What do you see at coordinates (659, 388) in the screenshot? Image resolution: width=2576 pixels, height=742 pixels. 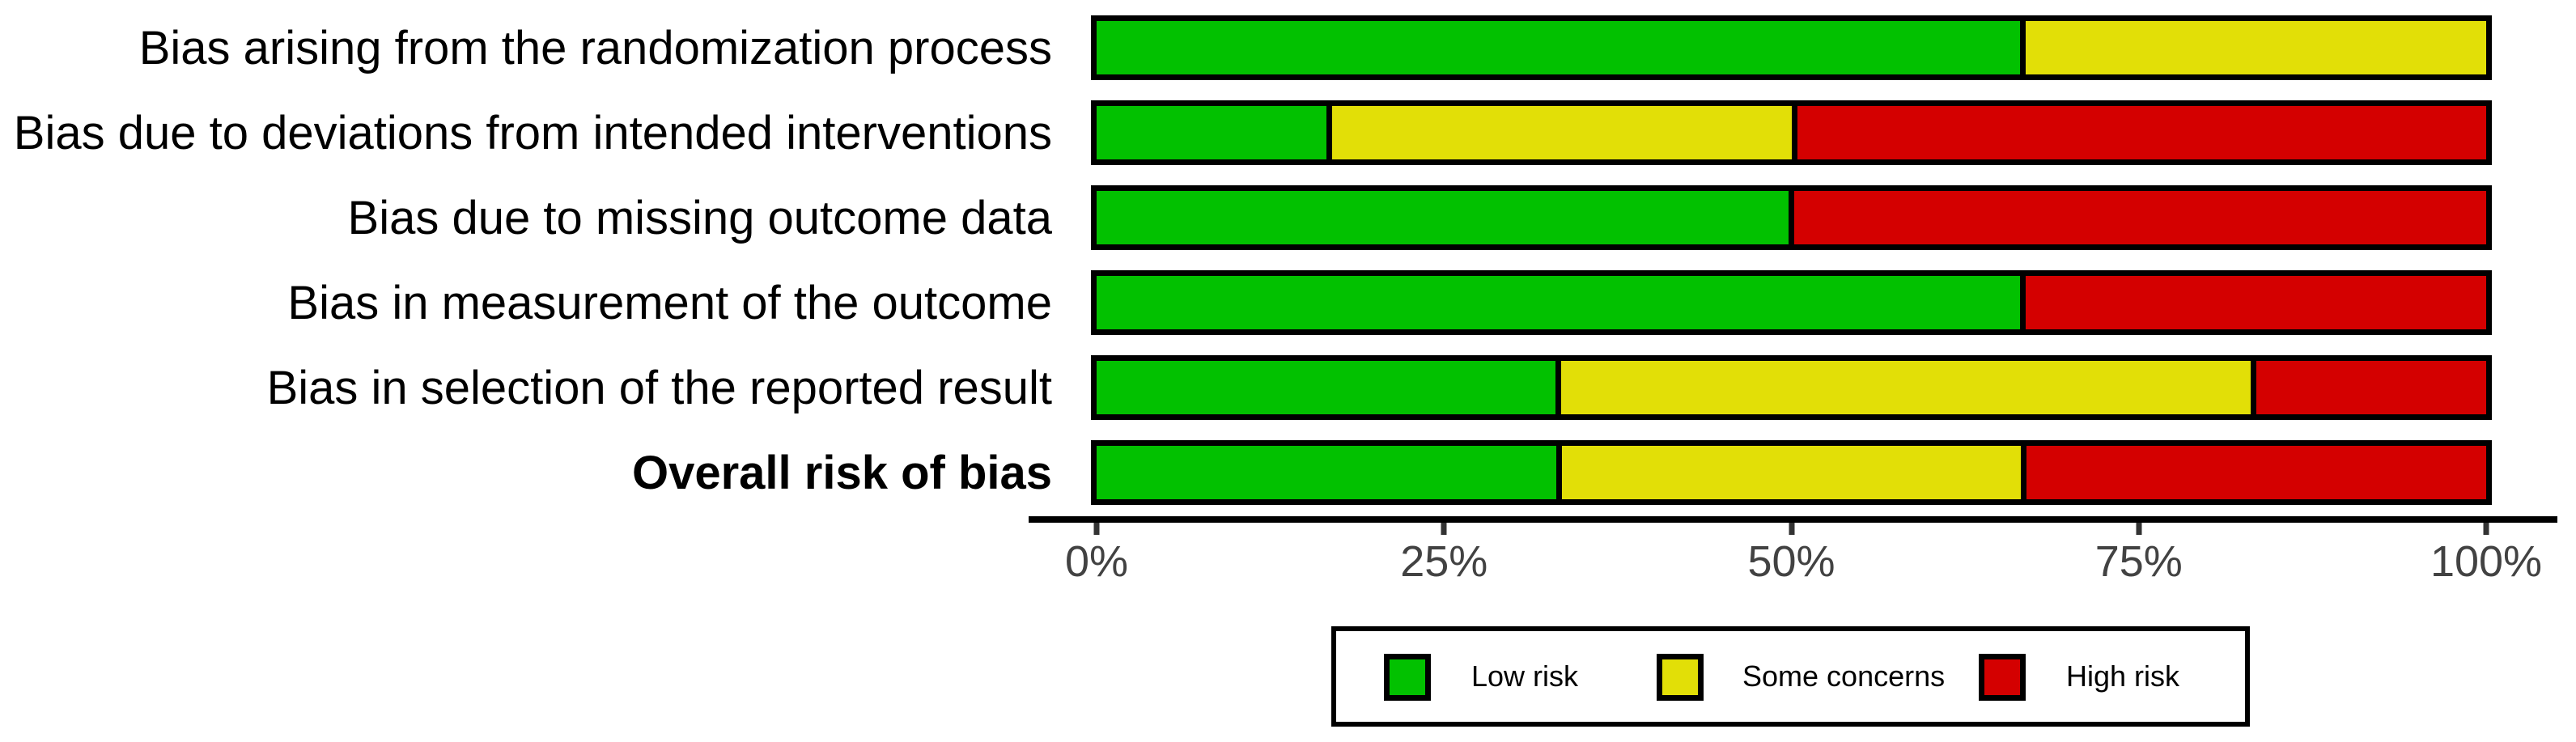 I see `category-label: Bias in selection of the reported result` at bounding box center [659, 388].